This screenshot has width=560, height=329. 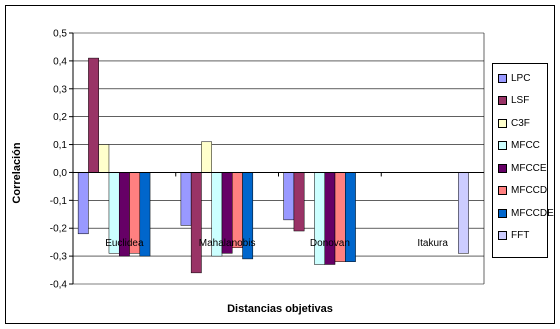 I want to click on y-tick-label: 0,4, so click(x=60, y=61).